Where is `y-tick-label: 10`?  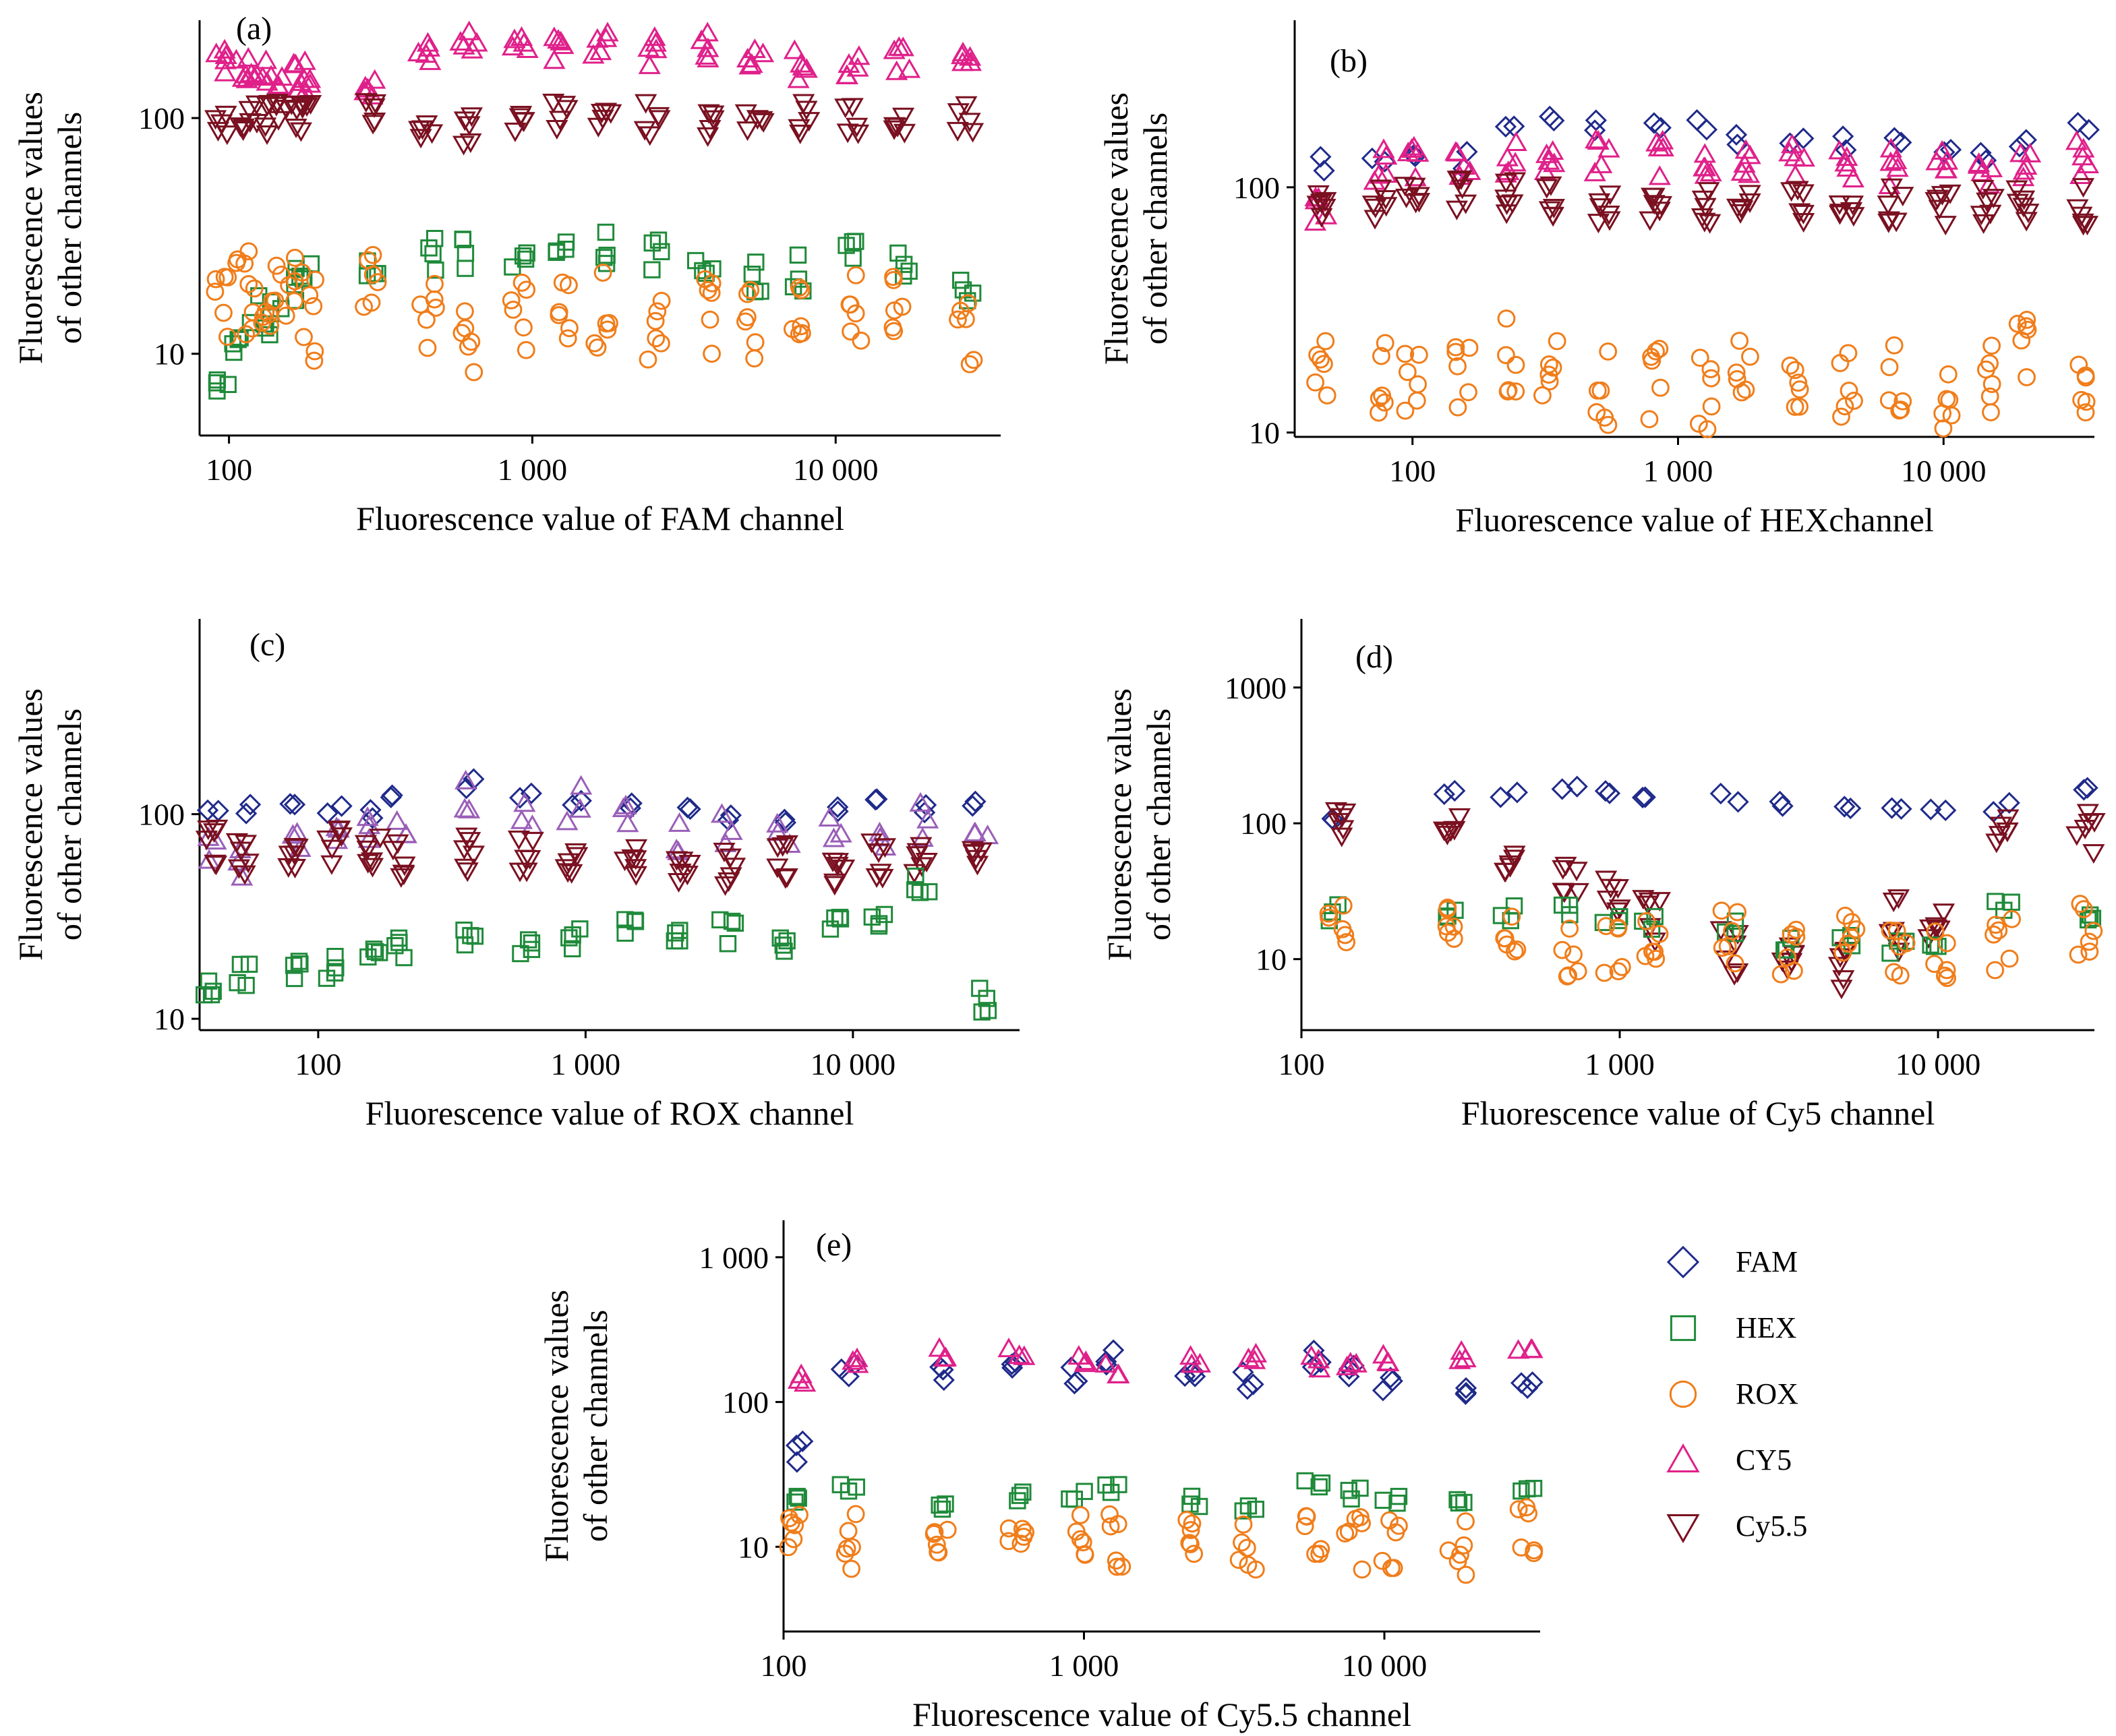
y-tick-label: 10 is located at coordinates (753, 1547).